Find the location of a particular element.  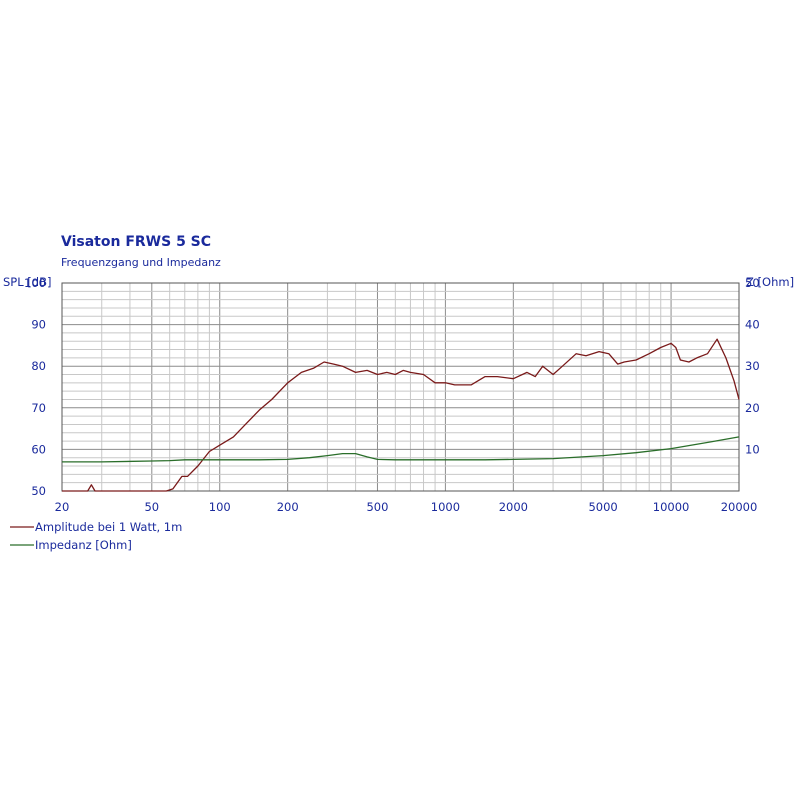

y-axis-left-label: SPL [dB] is located at coordinates (27, 282).